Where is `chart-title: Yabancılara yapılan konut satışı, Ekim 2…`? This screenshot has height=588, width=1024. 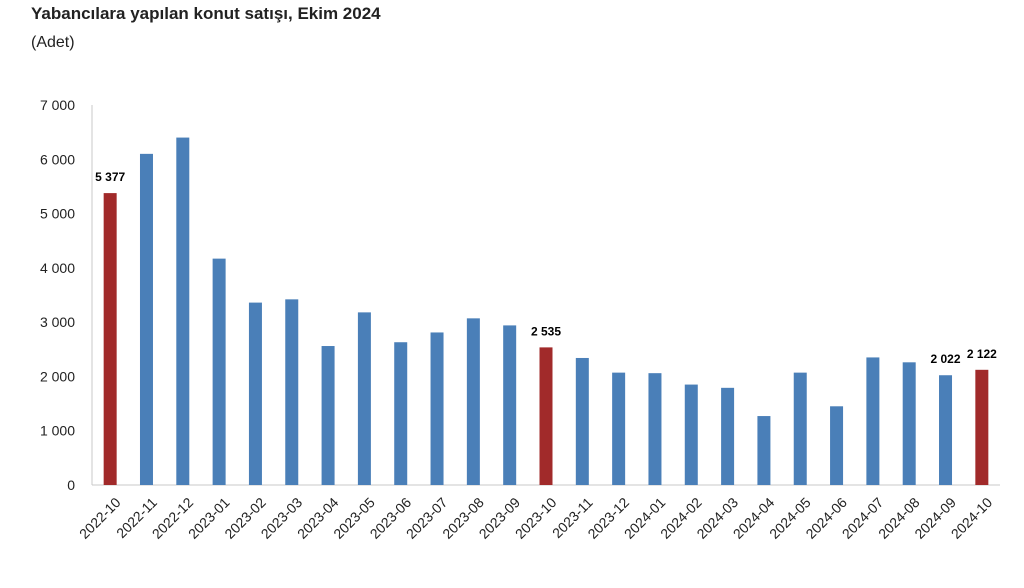
chart-title: Yabancılara yapılan konut satışı, Ekim 2… is located at coordinates (206, 13).